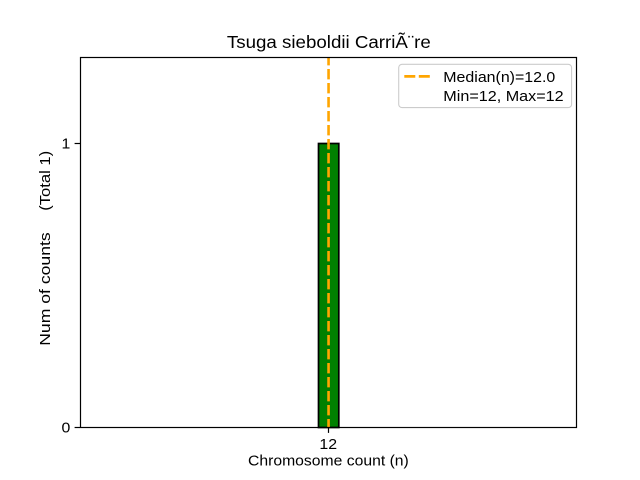 This screenshot has height=480, width=640. I want to click on svg-text: Tsuga sieboldii CarriÃ¨re, so click(329, 41).